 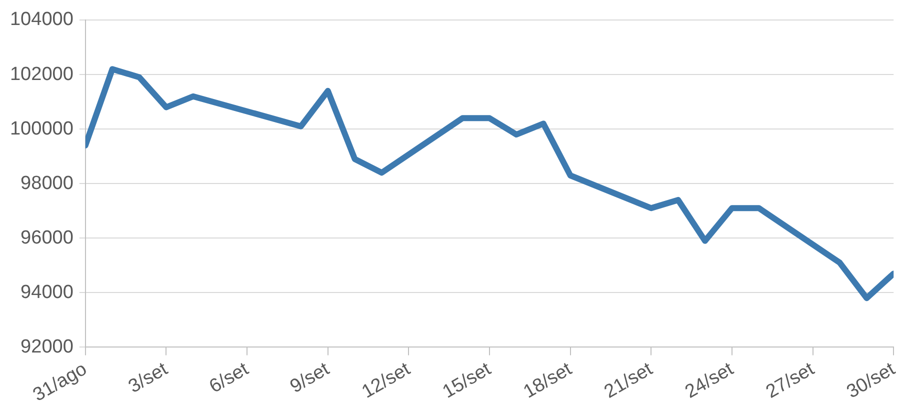 What do you see at coordinates (47, 183) in the screenshot?
I see `y-tick-label: 98000` at bounding box center [47, 183].